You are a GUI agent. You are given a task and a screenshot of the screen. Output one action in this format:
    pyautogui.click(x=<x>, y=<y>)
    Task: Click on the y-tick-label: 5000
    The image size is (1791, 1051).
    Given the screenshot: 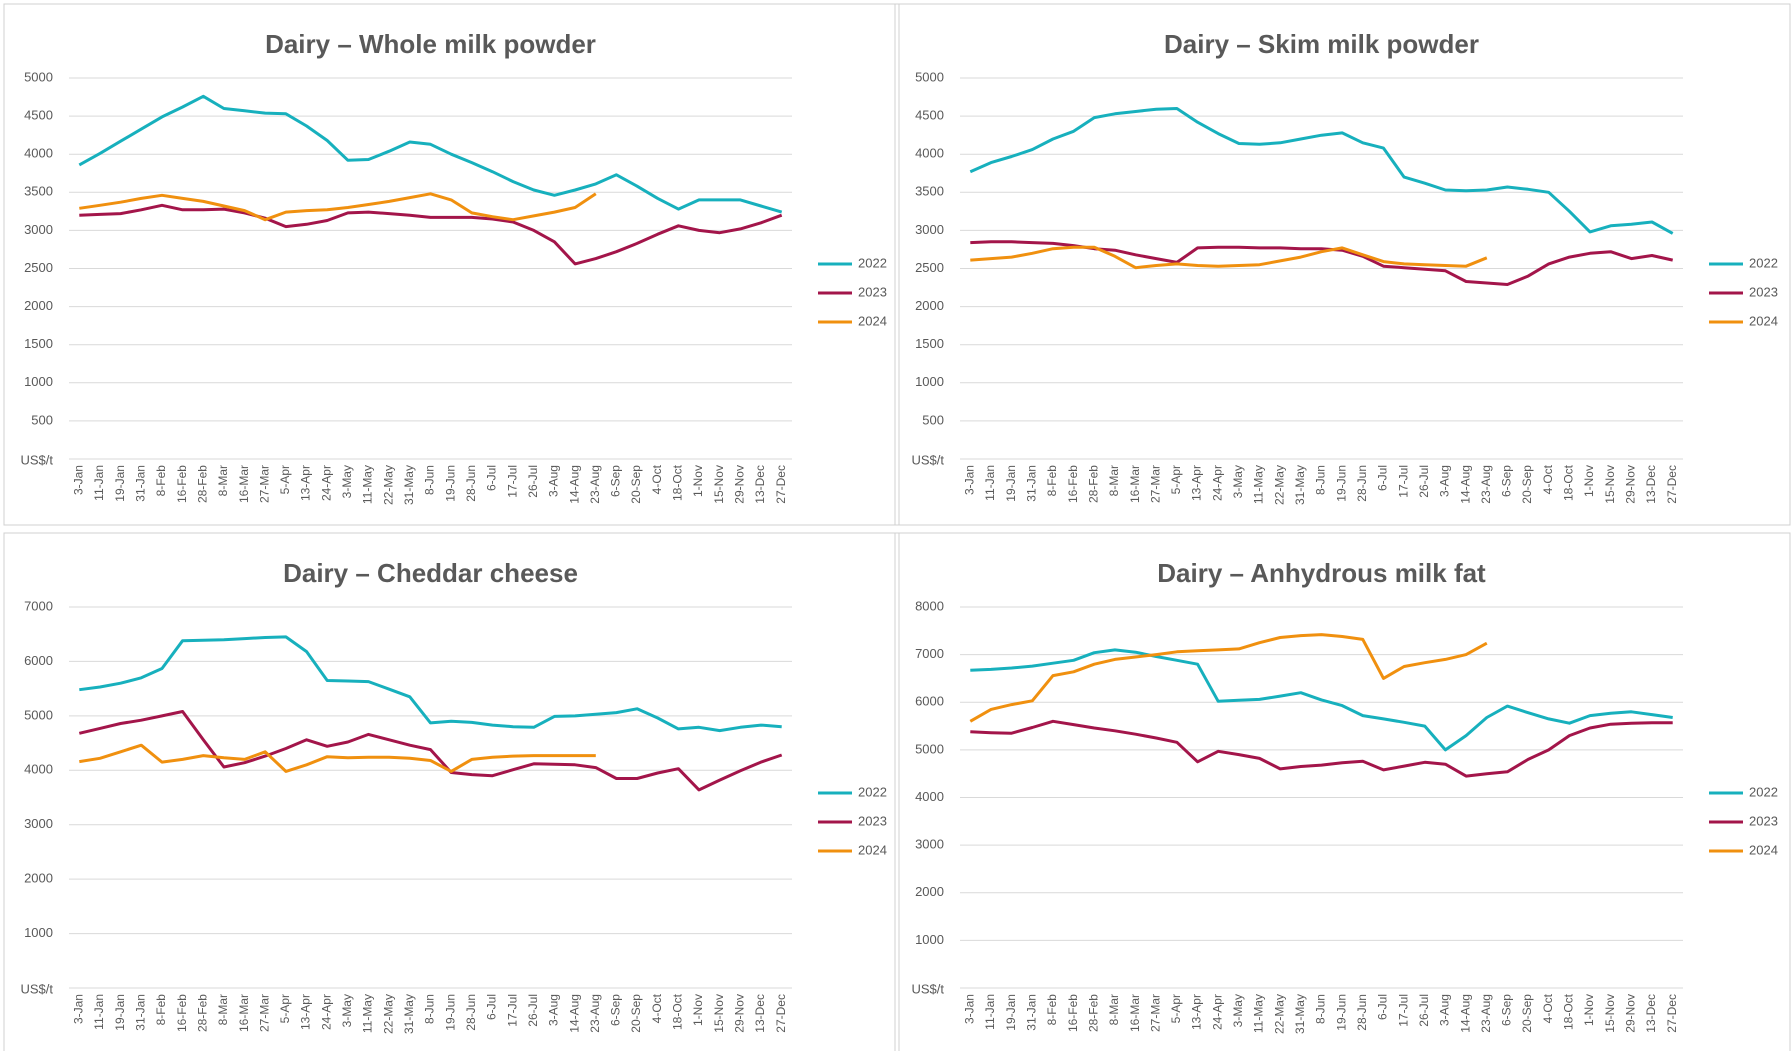 What is the action you would take?
    pyautogui.click(x=929, y=76)
    